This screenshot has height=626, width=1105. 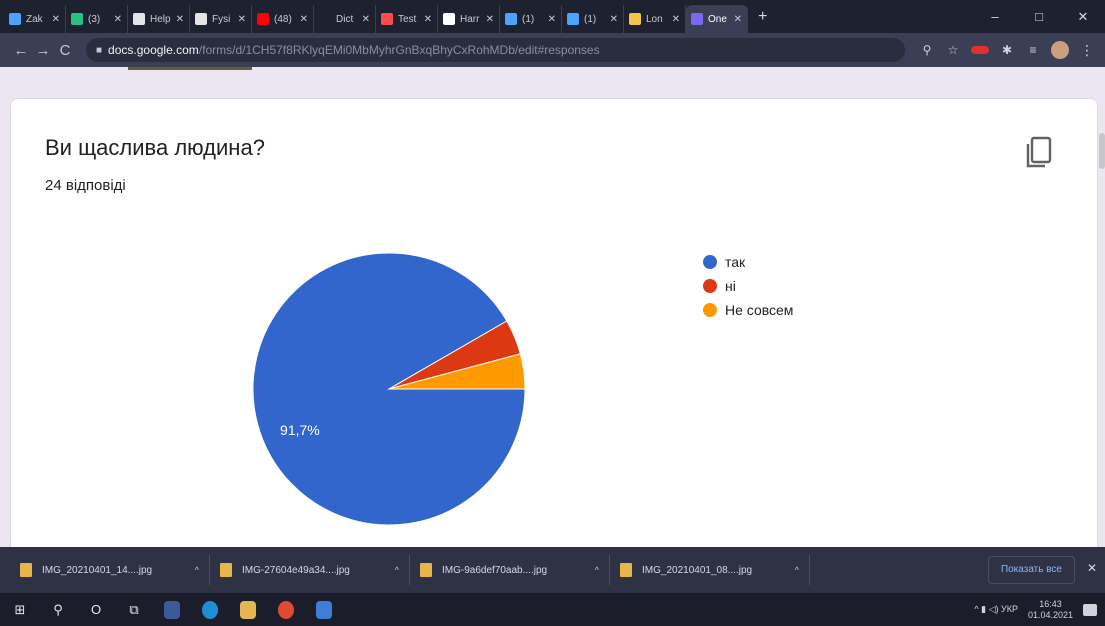 I want to click on browser-tab: Zak ✕, so click(x=35, y=19).